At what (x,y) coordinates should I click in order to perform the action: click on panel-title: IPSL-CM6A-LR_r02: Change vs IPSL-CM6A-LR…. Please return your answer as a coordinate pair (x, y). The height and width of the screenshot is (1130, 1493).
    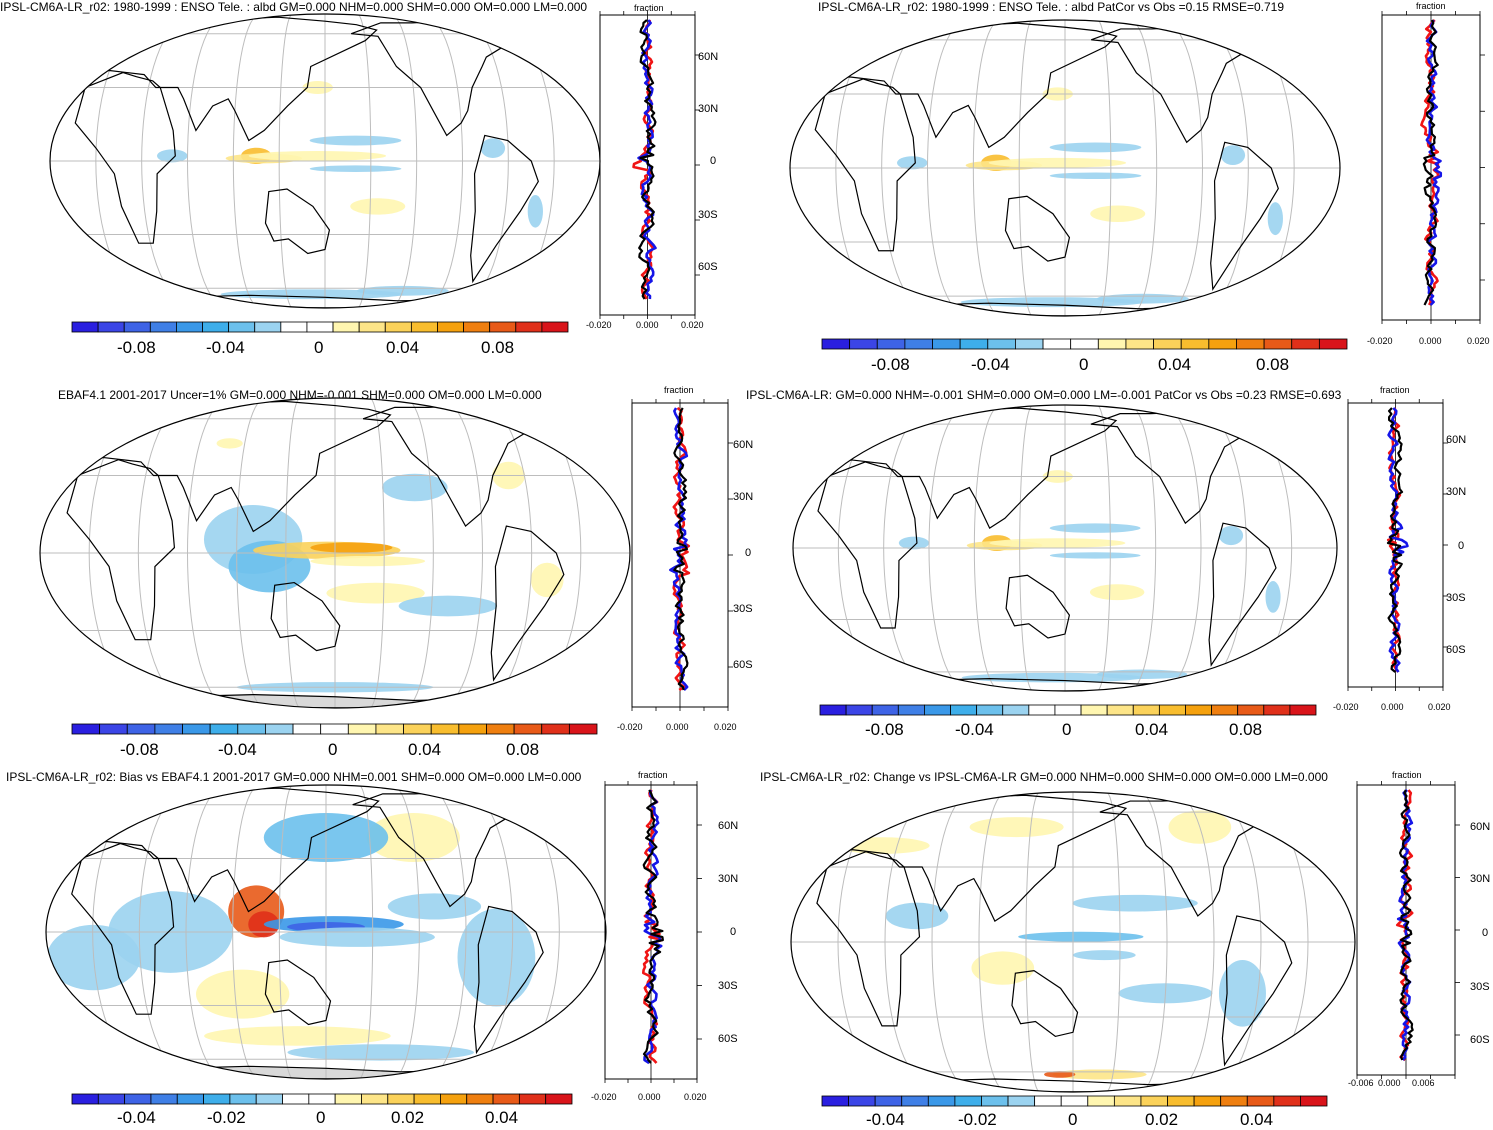
    Looking at the image, I should click on (1044, 777).